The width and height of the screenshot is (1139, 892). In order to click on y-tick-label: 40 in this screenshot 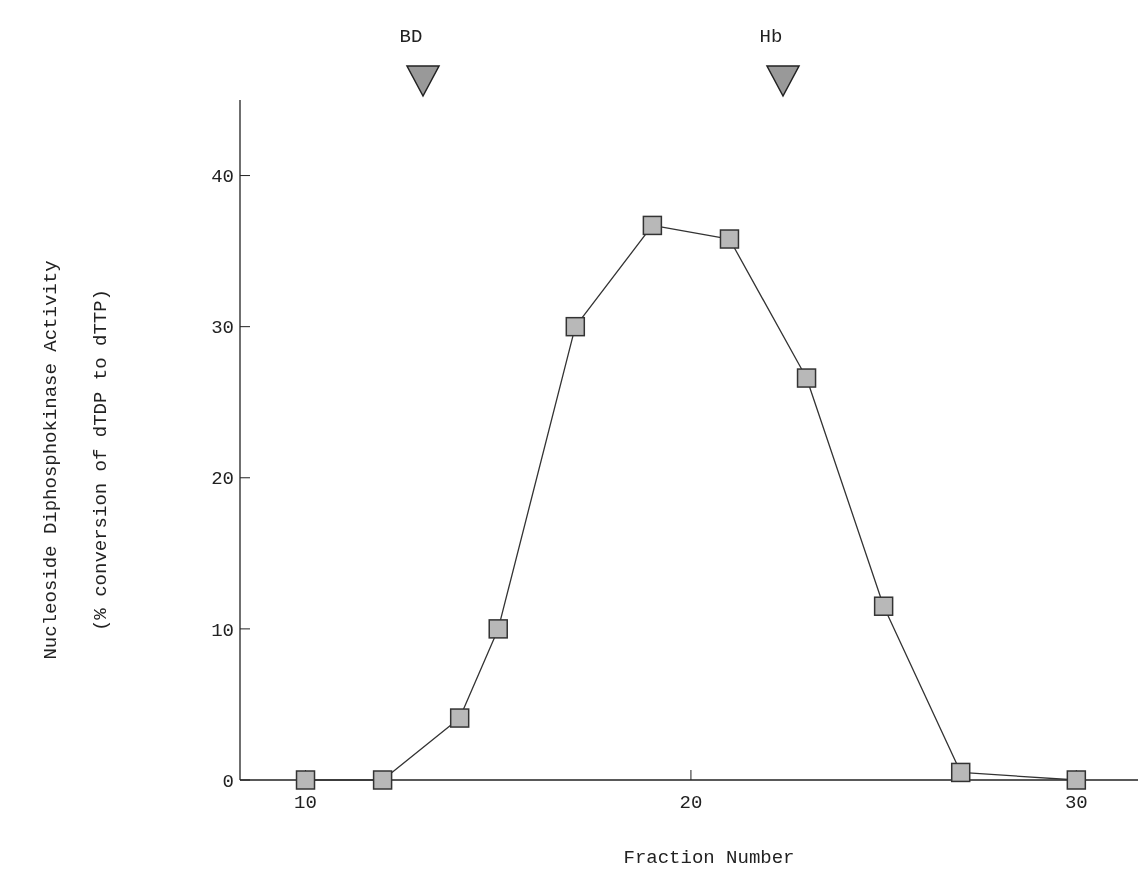, I will do `click(222, 177)`.